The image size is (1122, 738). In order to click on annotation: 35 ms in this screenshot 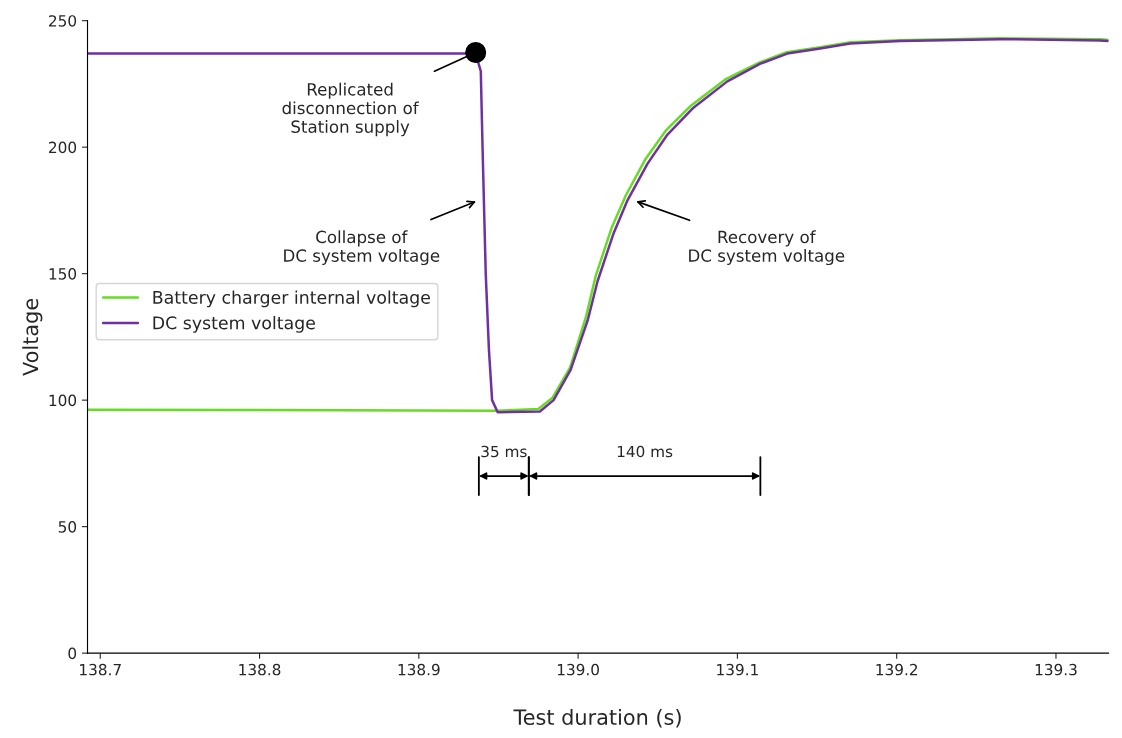, I will do `click(504, 451)`.